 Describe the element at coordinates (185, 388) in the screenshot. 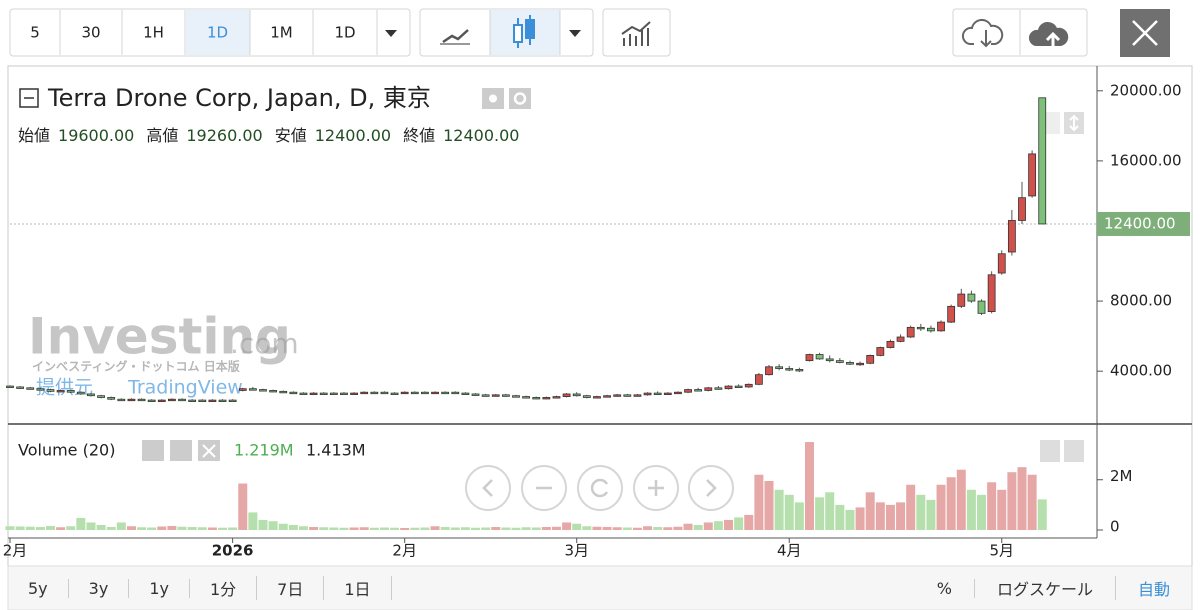

I see `provider-link: TradingView` at that location.